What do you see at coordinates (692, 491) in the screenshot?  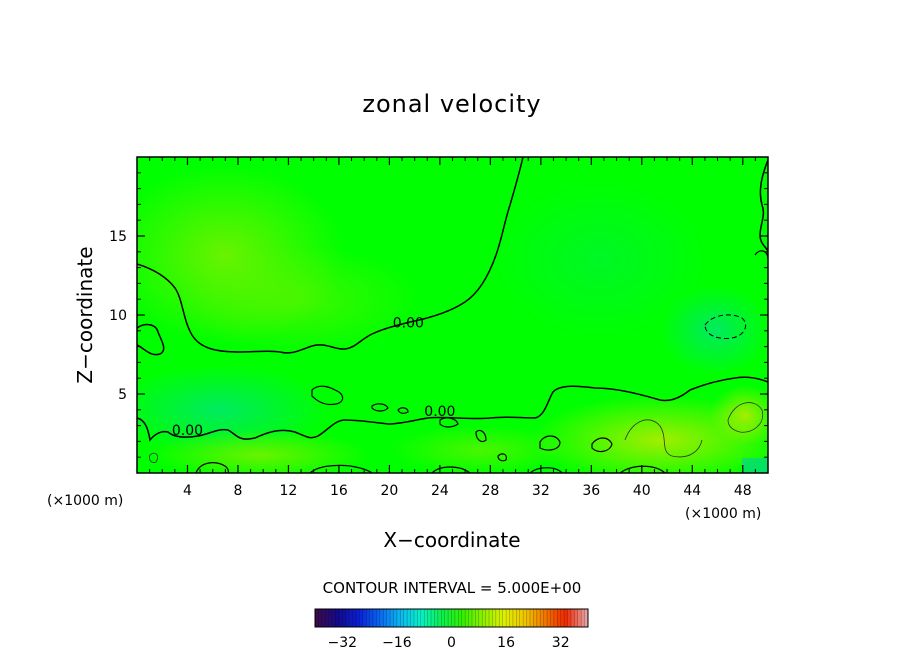 I see `x-tick-label: 44` at bounding box center [692, 491].